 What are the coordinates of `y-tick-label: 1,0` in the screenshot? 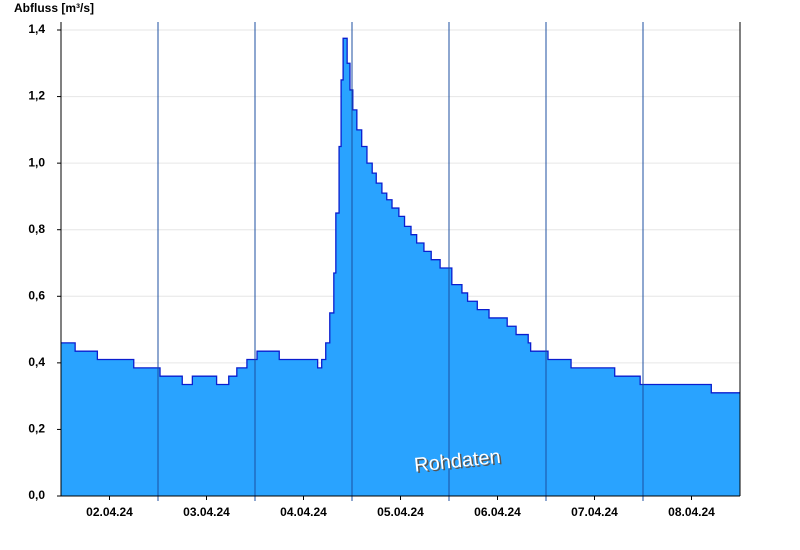 It's located at (36, 162).